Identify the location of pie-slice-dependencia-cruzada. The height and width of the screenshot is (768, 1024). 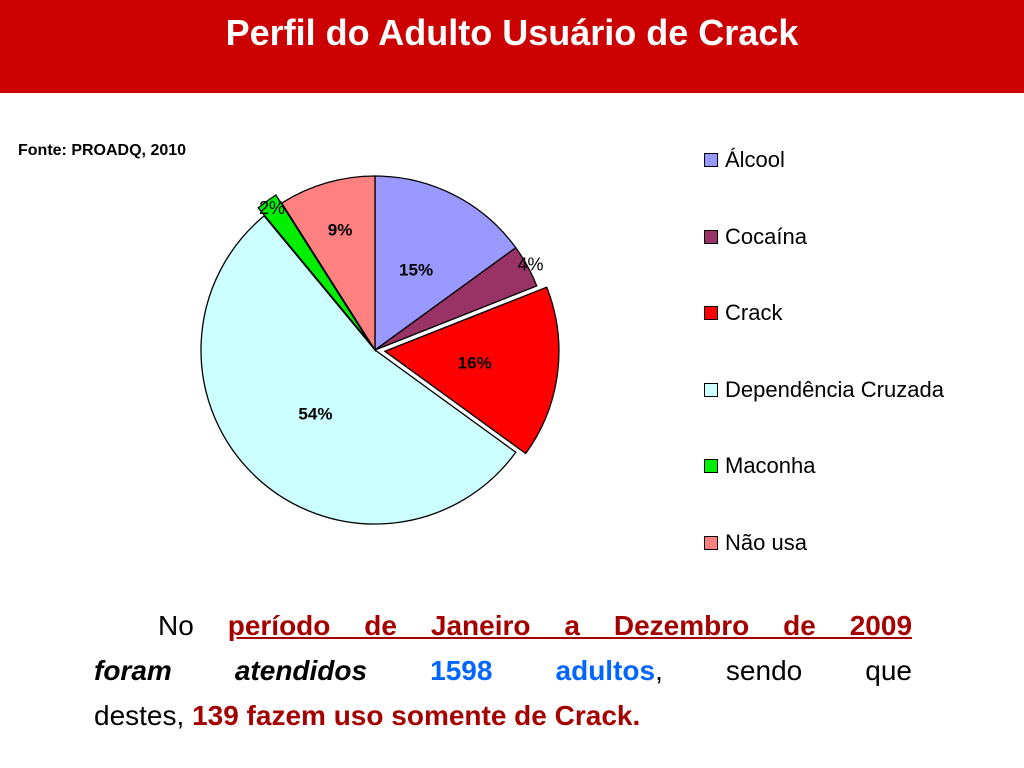
(358, 370).